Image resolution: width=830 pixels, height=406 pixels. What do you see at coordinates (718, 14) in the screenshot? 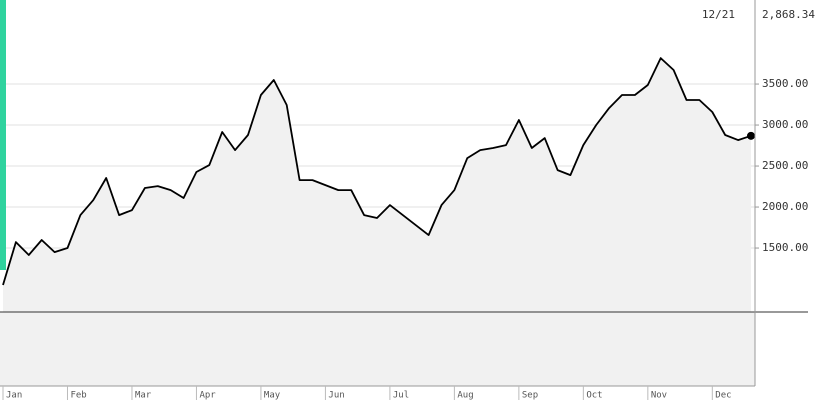
I see `last-date: 12/21` at bounding box center [718, 14].